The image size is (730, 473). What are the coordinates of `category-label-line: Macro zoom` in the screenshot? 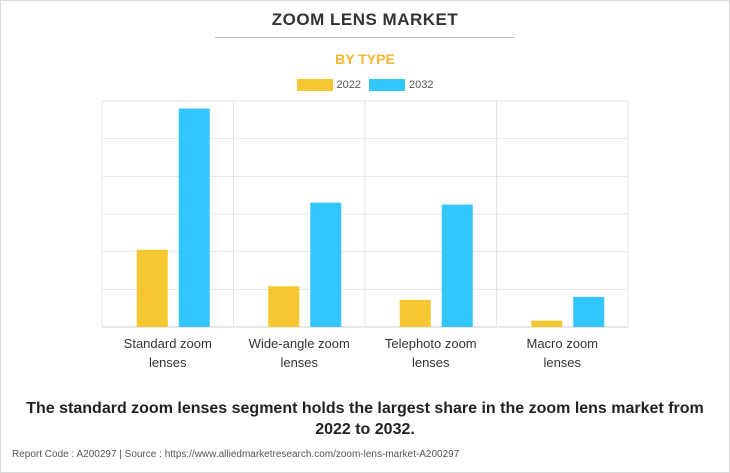 It's located at (562, 343).